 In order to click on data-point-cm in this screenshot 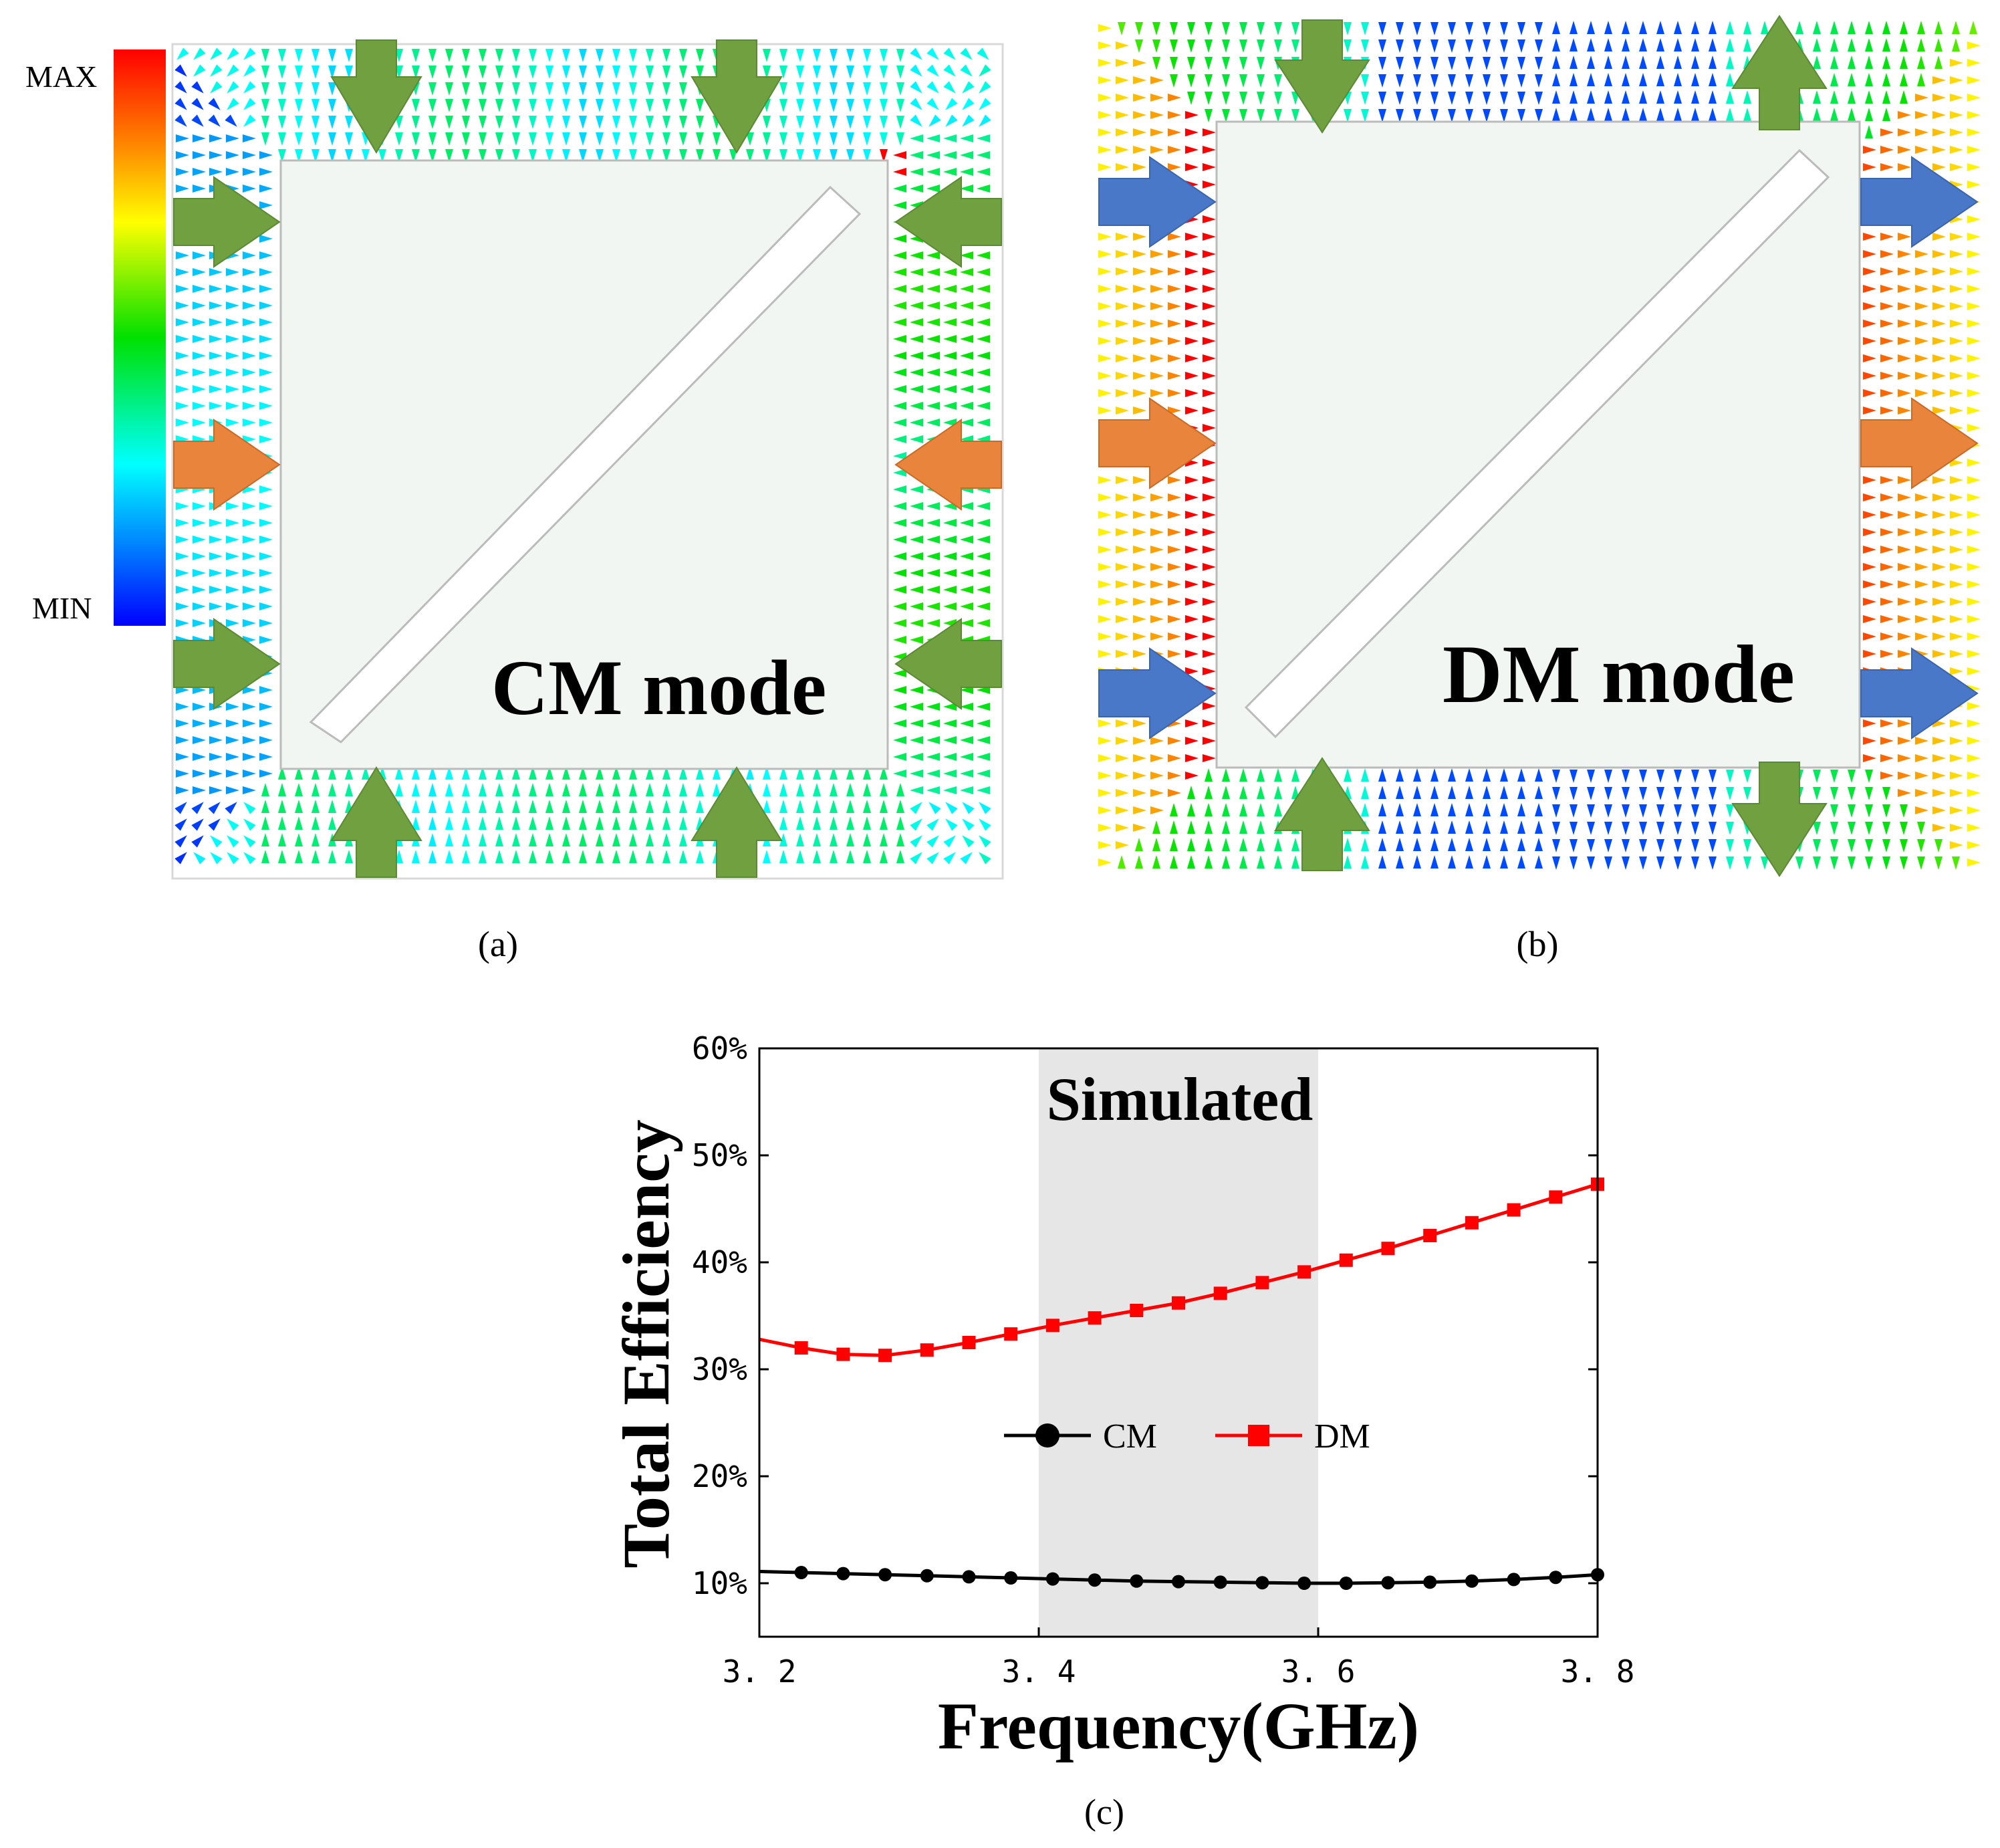, I will do `click(1220, 1582)`.